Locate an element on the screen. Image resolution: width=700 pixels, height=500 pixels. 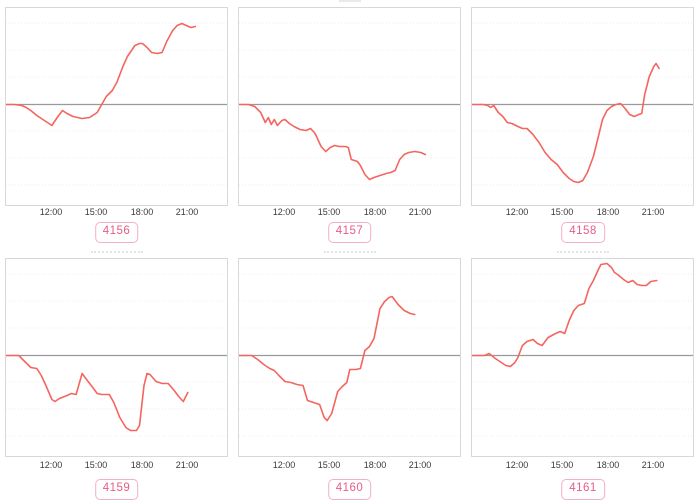
chart-id-badge: 4160 is located at coordinates (349, 489).